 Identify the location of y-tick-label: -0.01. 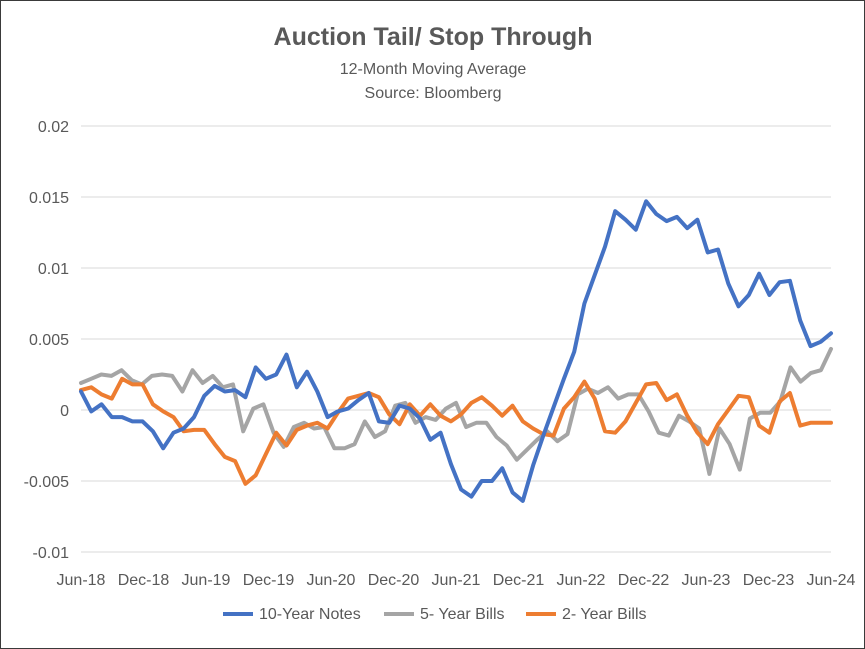
(51, 553).